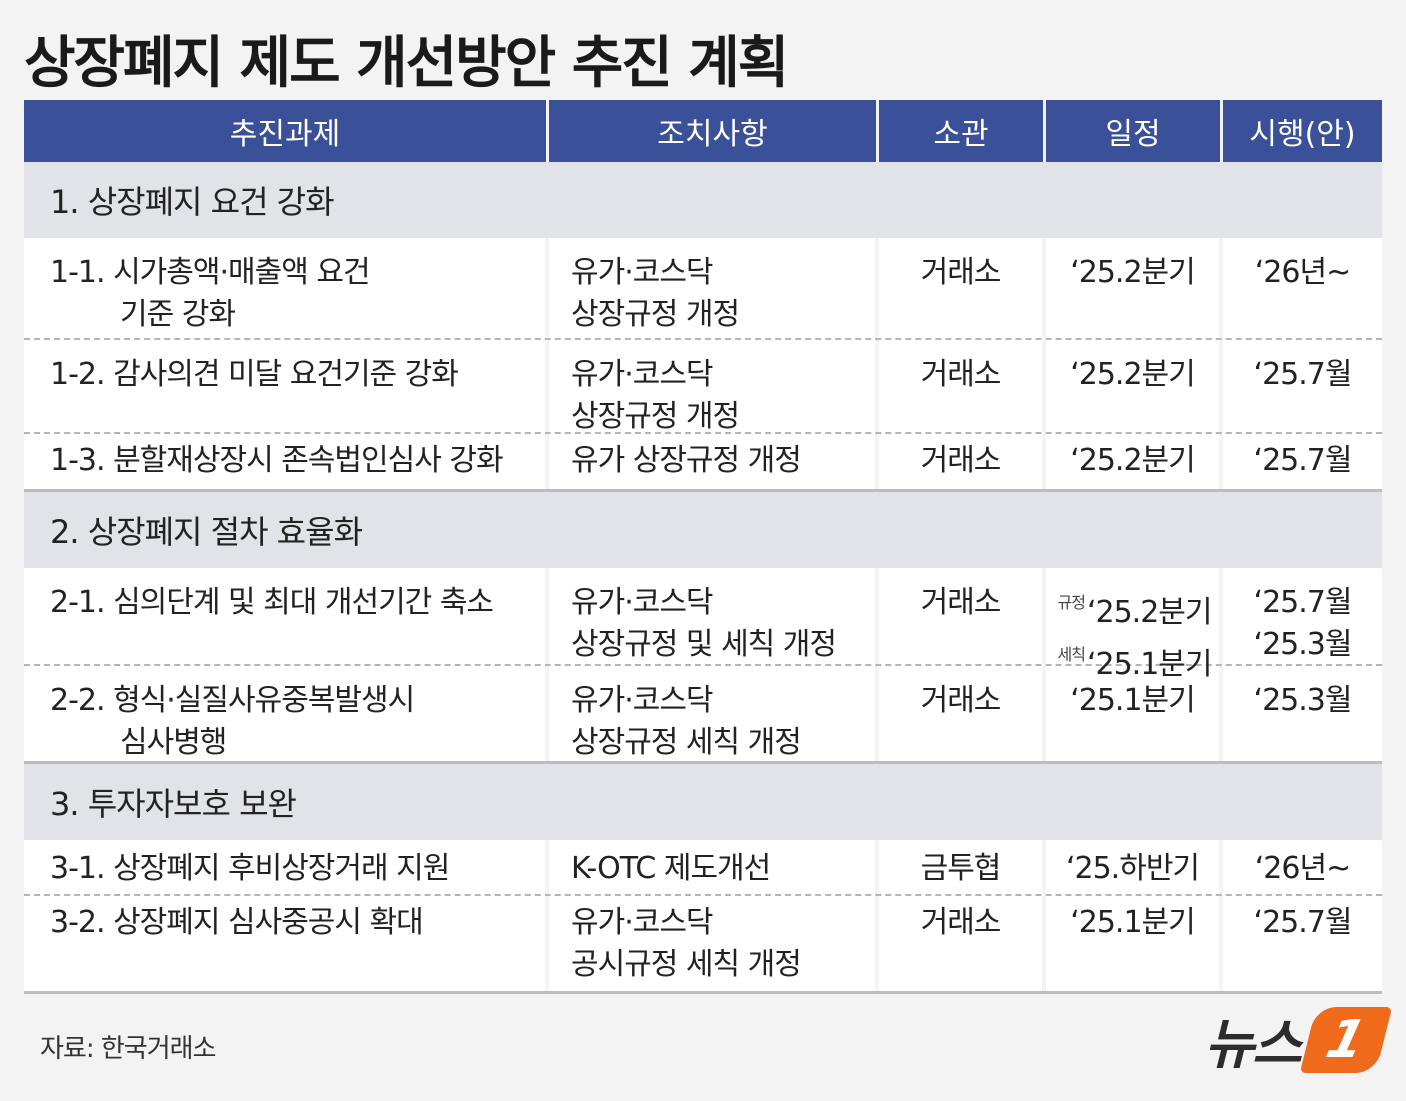 Image resolution: width=1406 pixels, height=1101 pixels. Describe the element at coordinates (703, 802) in the screenshot. I see `section-title: 3. 투자자보호 보완` at that location.